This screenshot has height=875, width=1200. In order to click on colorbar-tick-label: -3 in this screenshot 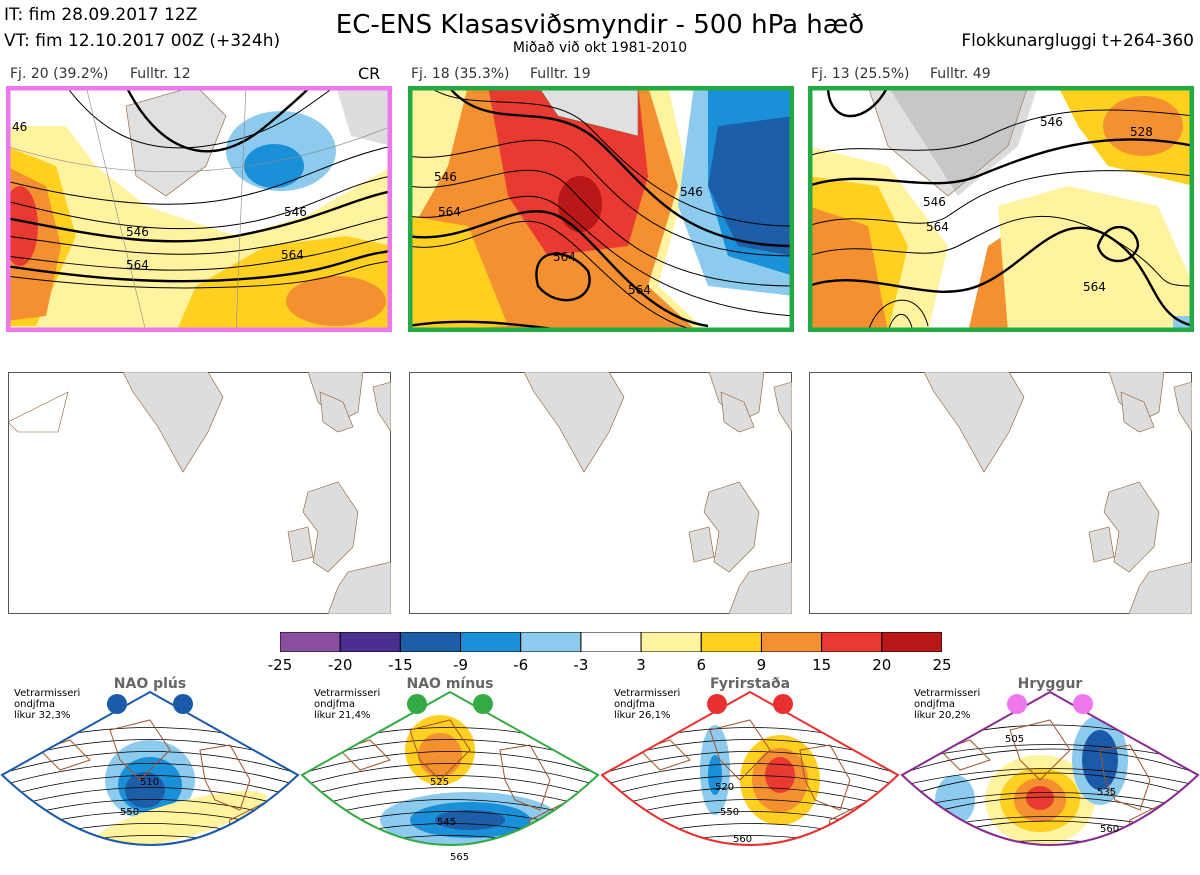, I will do `click(581, 665)`.